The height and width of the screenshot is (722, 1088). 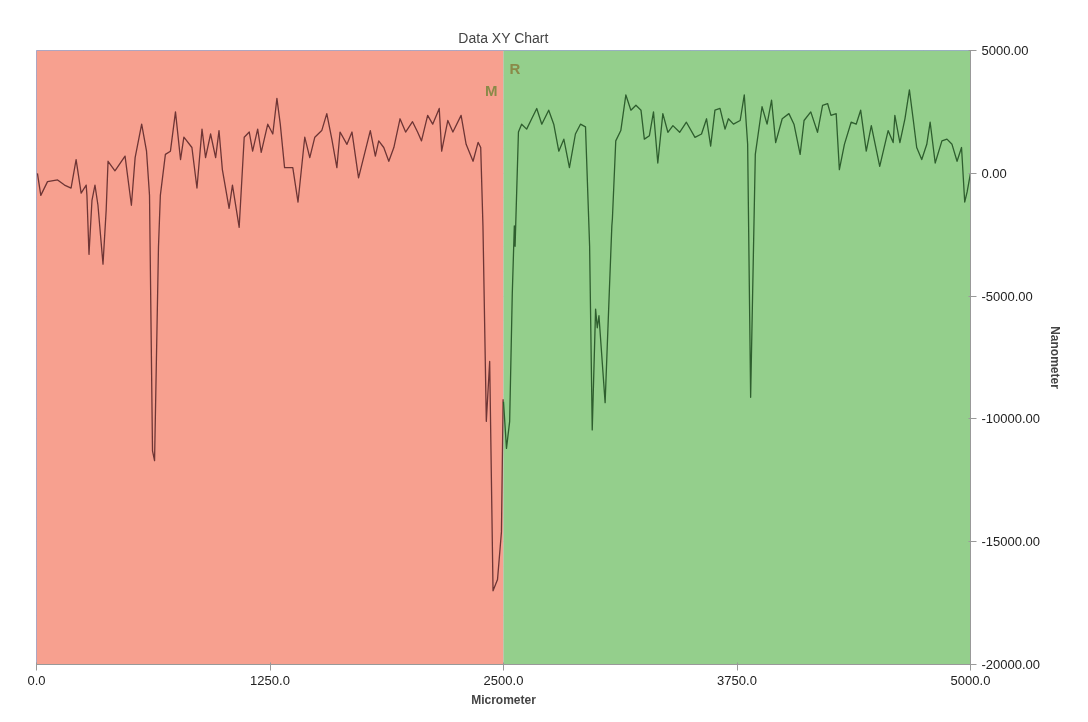 What do you see at coordinates (1011, 419) in the screenshot?
I see `y-tick-label: -10000.00` at bounding box center [1011, 419].